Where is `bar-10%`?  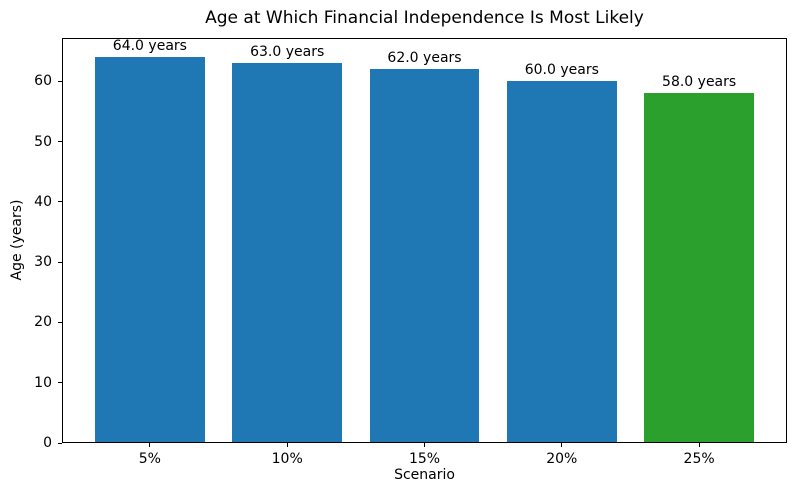 bar-10% is located at coordinates (287, 253).